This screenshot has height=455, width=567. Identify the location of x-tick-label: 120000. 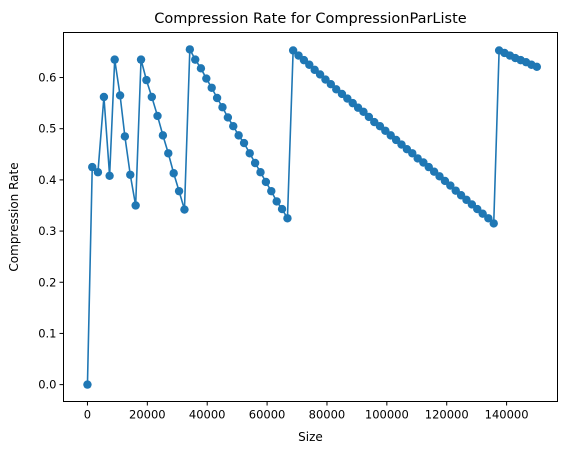
(447, 415).